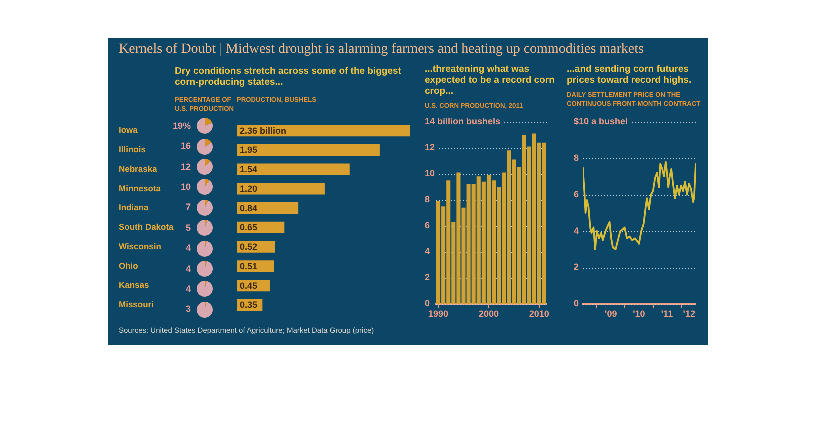 This screenshot has width=816, height=440. I want to click on x-tick-label: 1990, so click(438, 314).